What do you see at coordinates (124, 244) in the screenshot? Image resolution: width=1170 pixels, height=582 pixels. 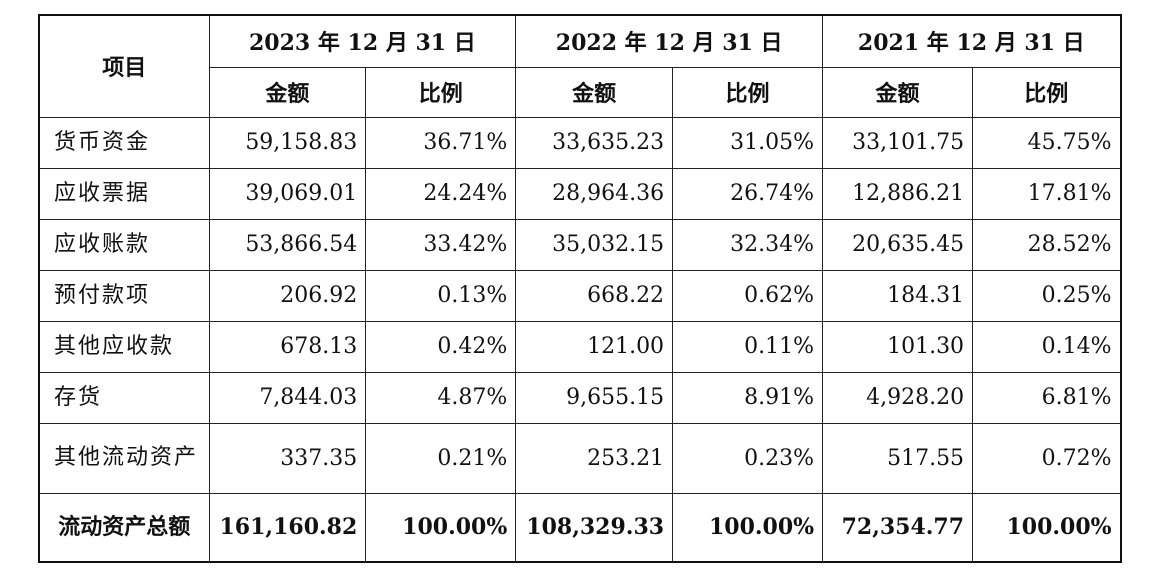 I see `row-label: 应收账款` at bounding box center [124, 244].